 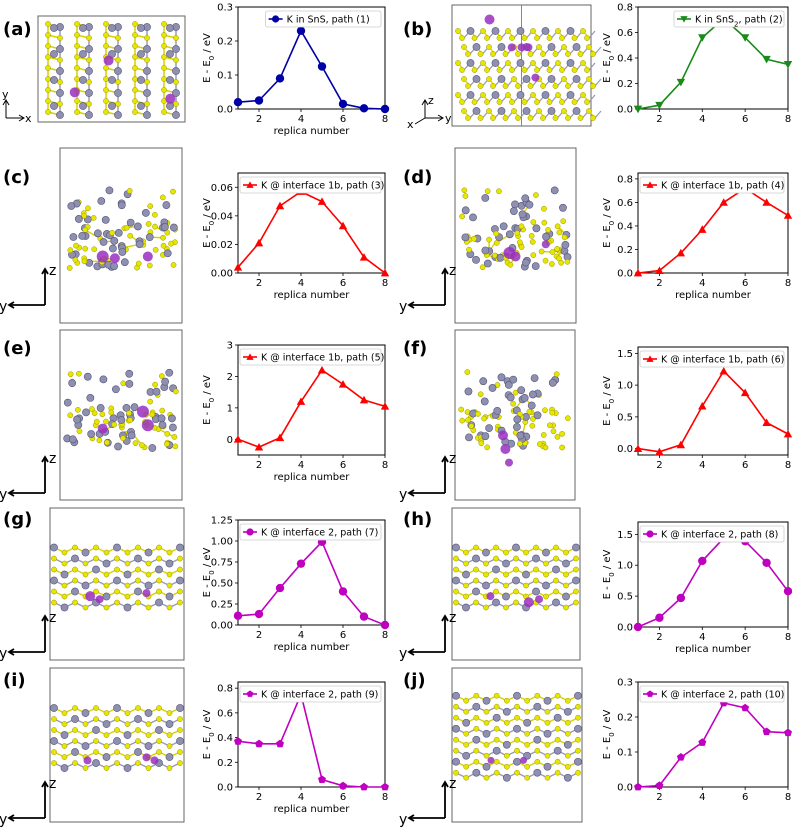 I want to click on y-tick-label: 3, so click(x=230, y=346).